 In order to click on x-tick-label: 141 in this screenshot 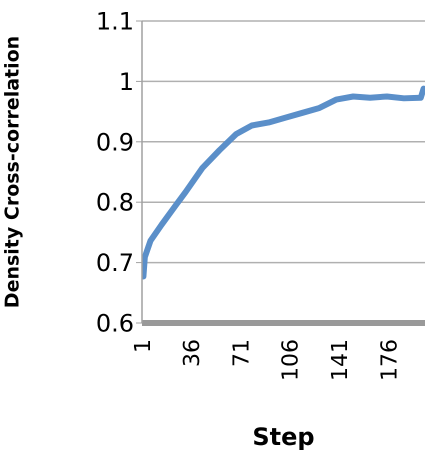, I will do `click(341, 360)`.